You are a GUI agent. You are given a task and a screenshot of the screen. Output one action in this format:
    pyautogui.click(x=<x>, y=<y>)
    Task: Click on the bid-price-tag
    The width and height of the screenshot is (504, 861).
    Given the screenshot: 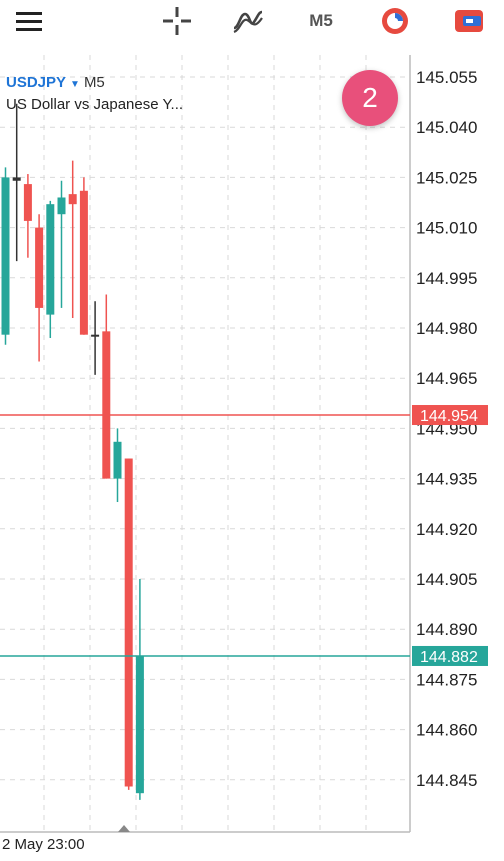 What is the action you would take?
    pyautogui.click(x=450, y=415)
    